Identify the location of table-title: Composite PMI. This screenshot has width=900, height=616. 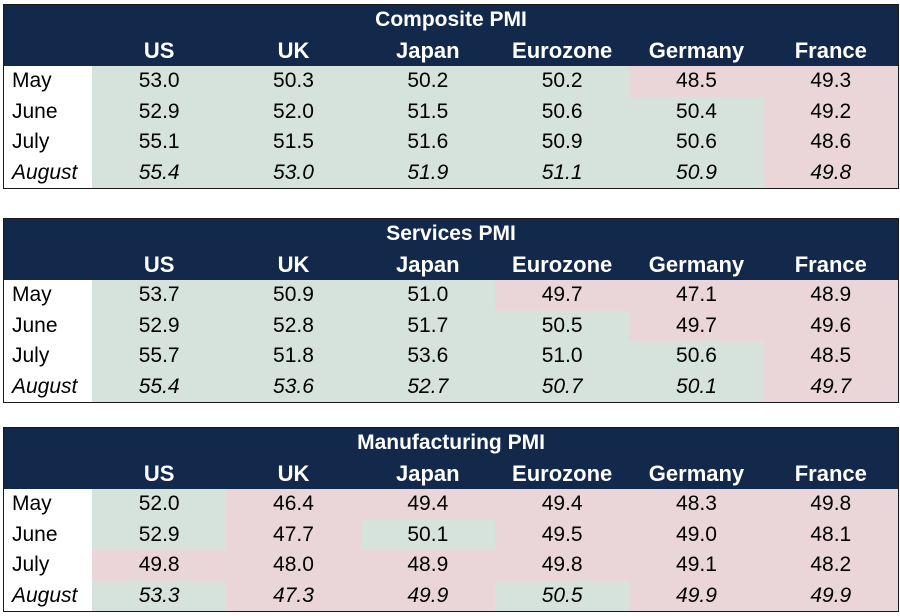
(451, 20).